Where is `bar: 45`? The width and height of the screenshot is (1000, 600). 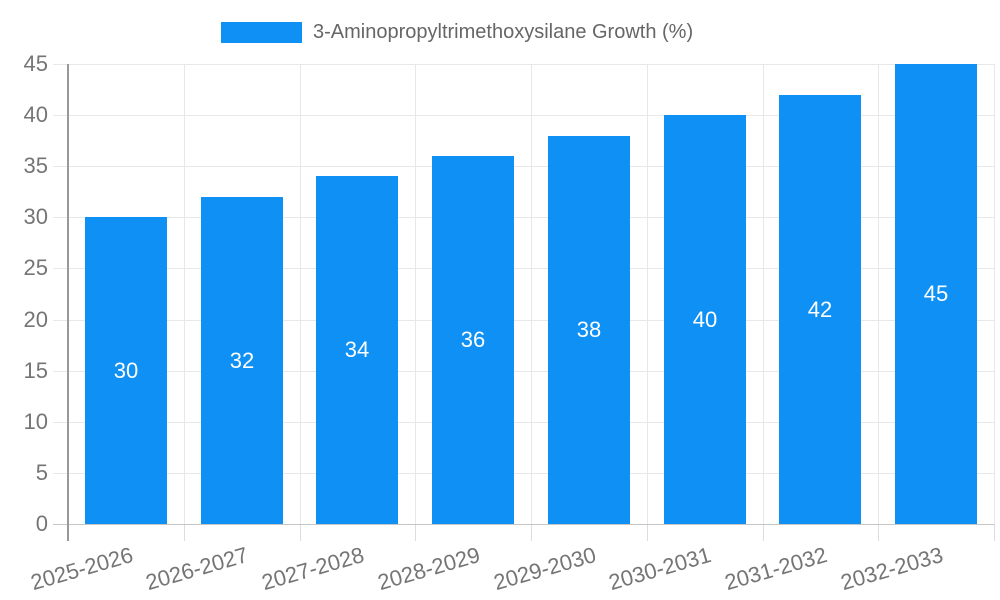
bar: 45 is located at coordinates (936, 294).